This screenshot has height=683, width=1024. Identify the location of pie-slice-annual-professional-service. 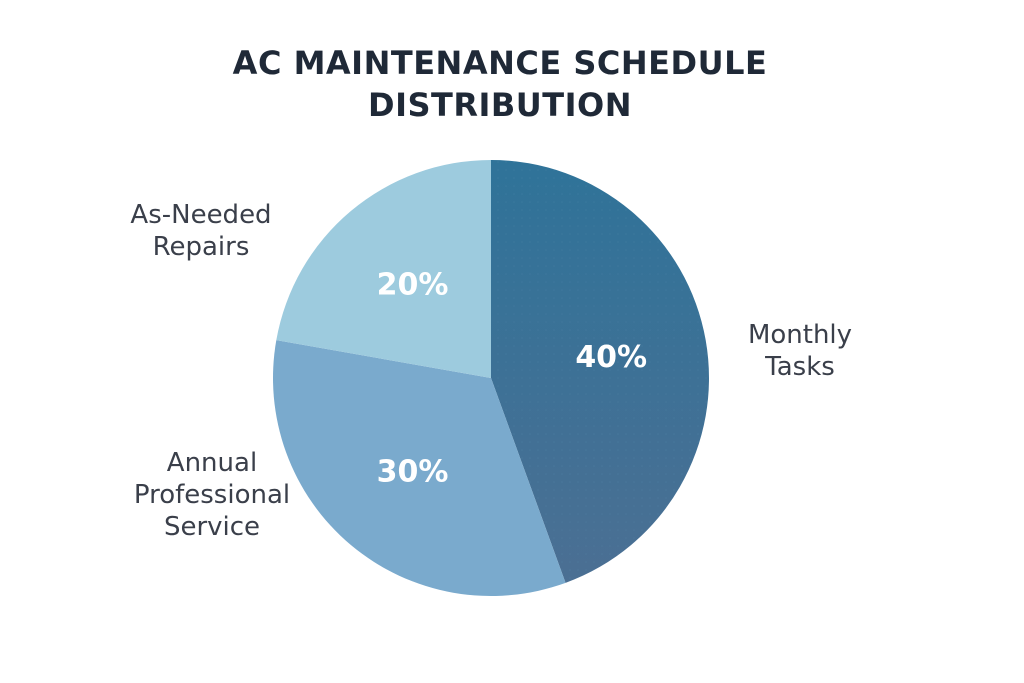
(419, 468).